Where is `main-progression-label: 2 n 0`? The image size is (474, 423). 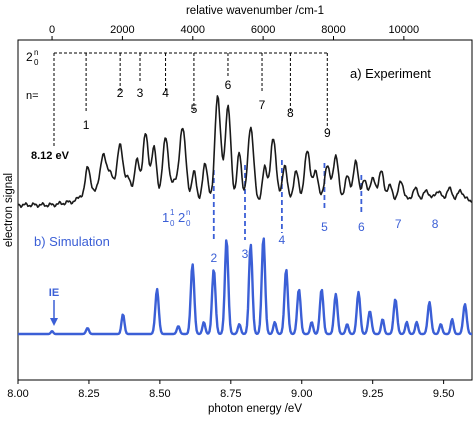
main-progression-label: 2 n 0 is located at coordinates (32, 57).